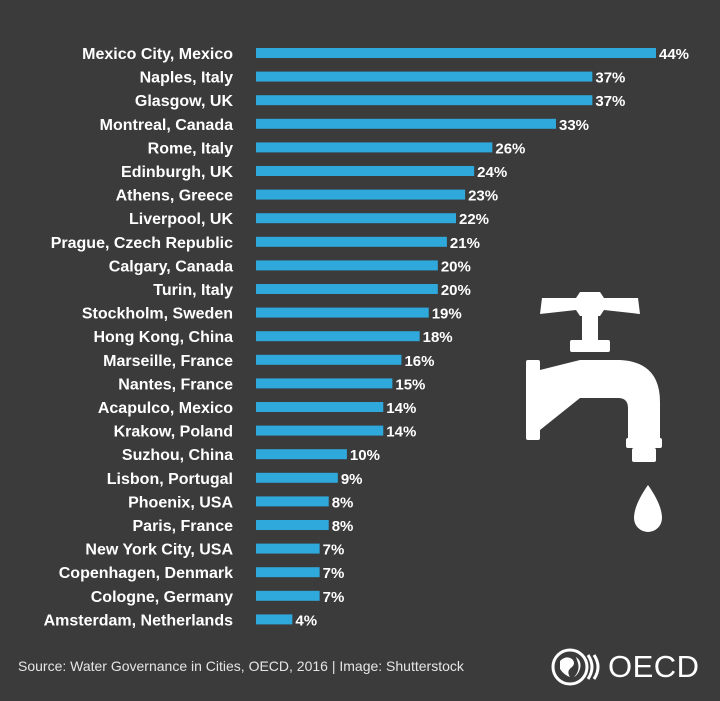  What do you see at coordinates (183, 526) in the screenshot?
I see `category-label: Paris, France` at bounding box center [183, 526].